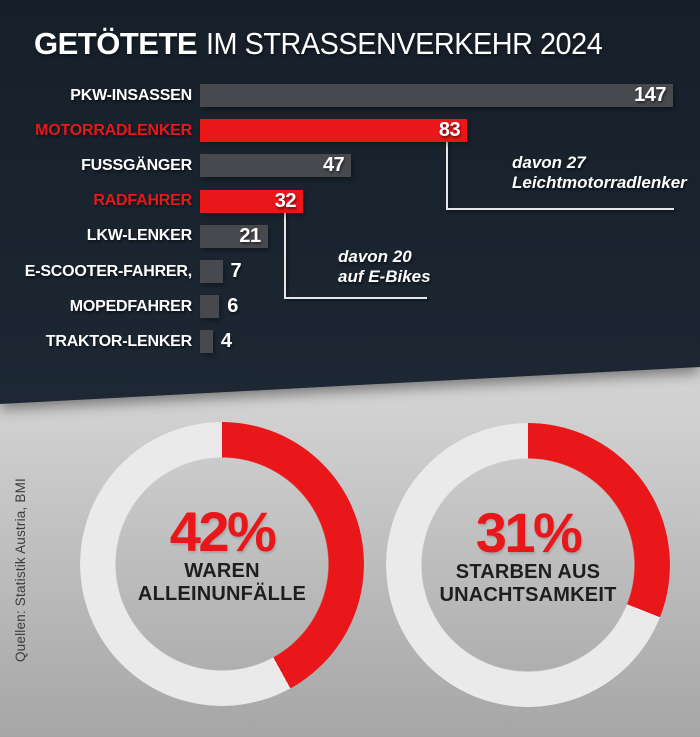 Image resolution: width=700 pixels, height=737 pixels. What do you see at coordinates (223, 531) in the screenshot?
I see `donut-percent: 42%` at bounding box center [223, 531].